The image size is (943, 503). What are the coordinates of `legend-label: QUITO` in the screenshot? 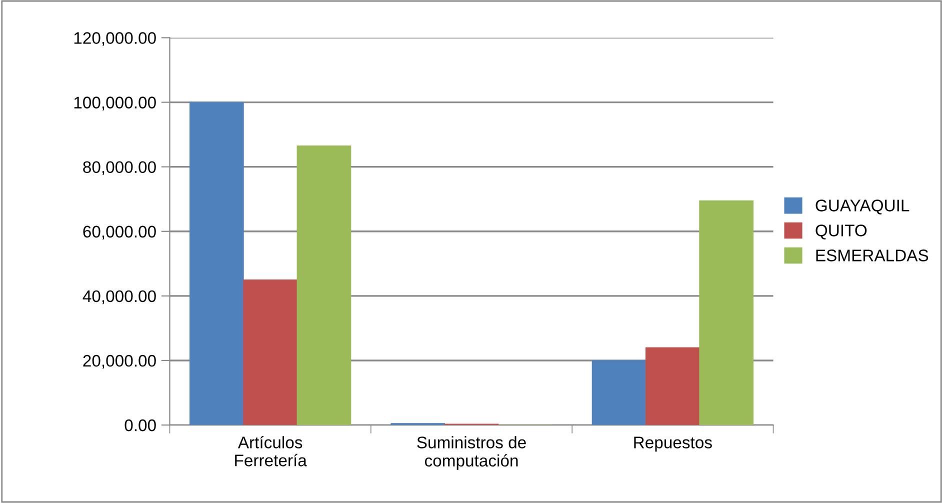 It's located at (841, 232).